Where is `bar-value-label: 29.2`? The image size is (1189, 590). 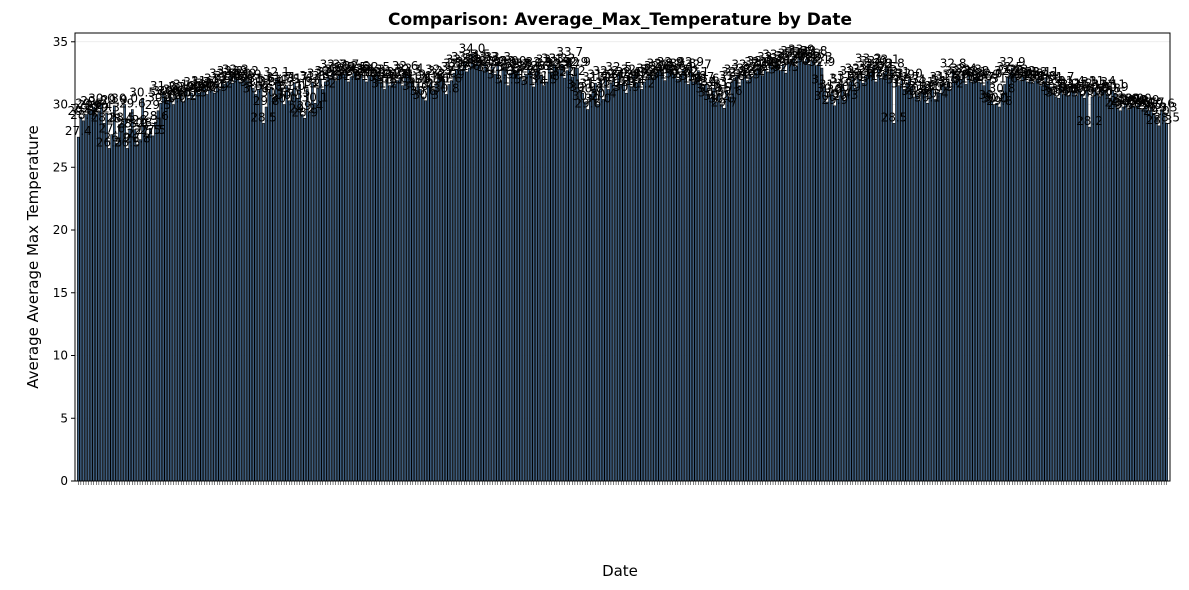
bar-value-label: 29.2 is located at coordinates (302, 109).